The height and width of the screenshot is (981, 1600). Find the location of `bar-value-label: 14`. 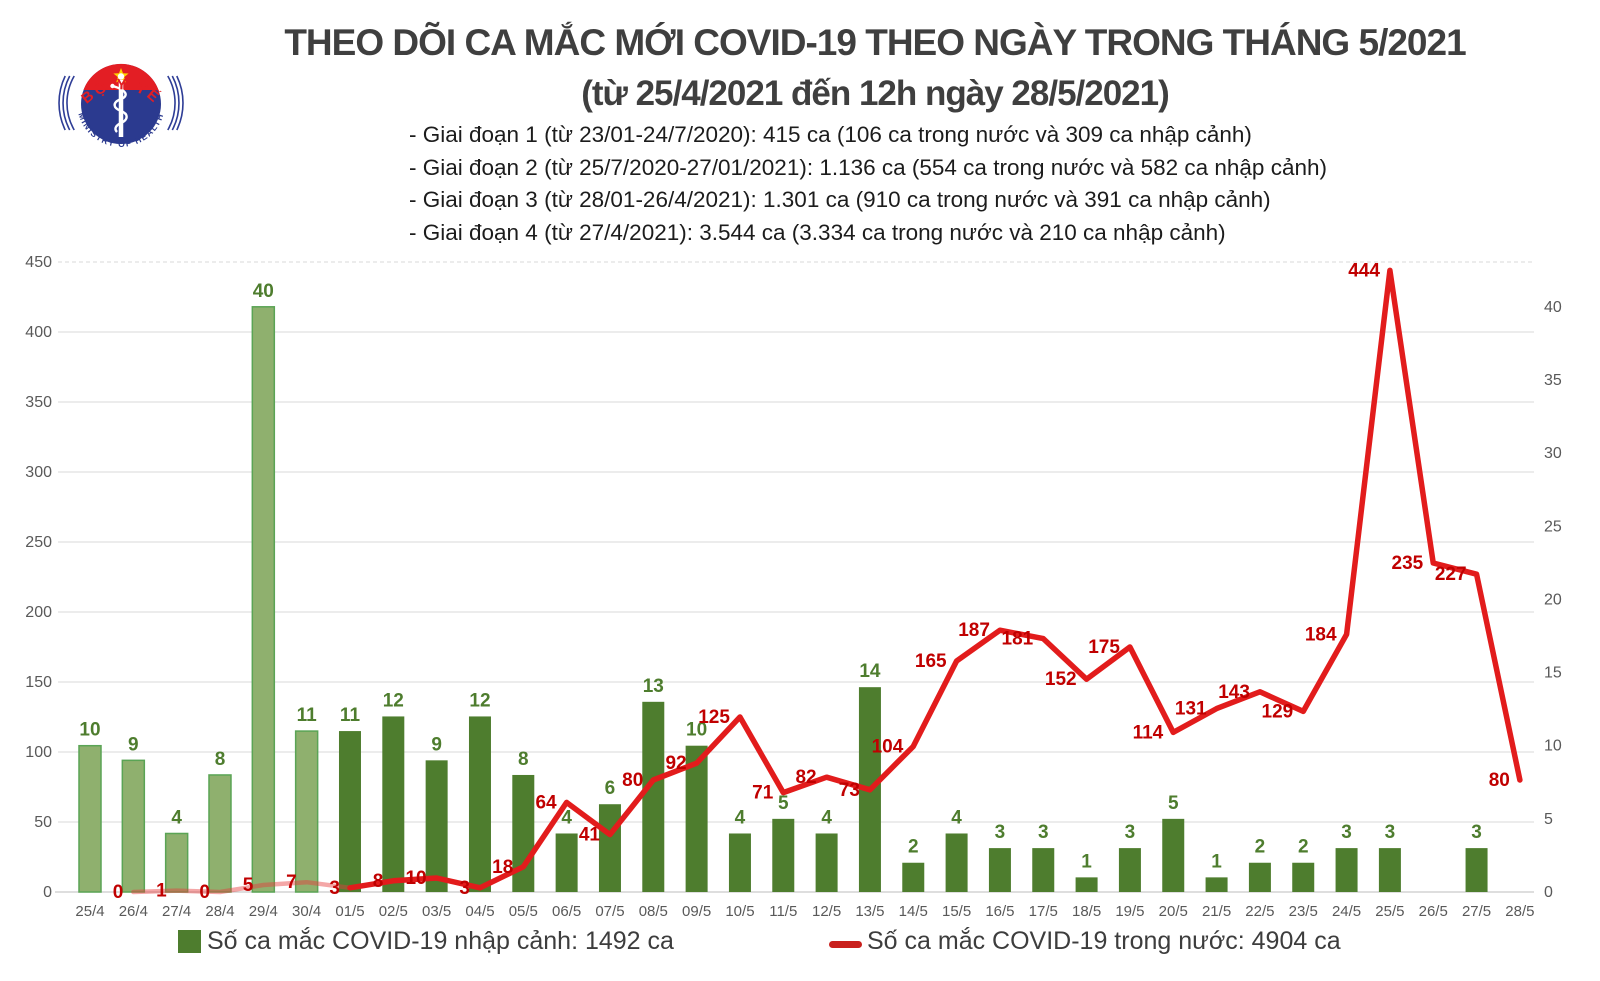

bar-value-label: 14 is located at coordinates (870, 671).